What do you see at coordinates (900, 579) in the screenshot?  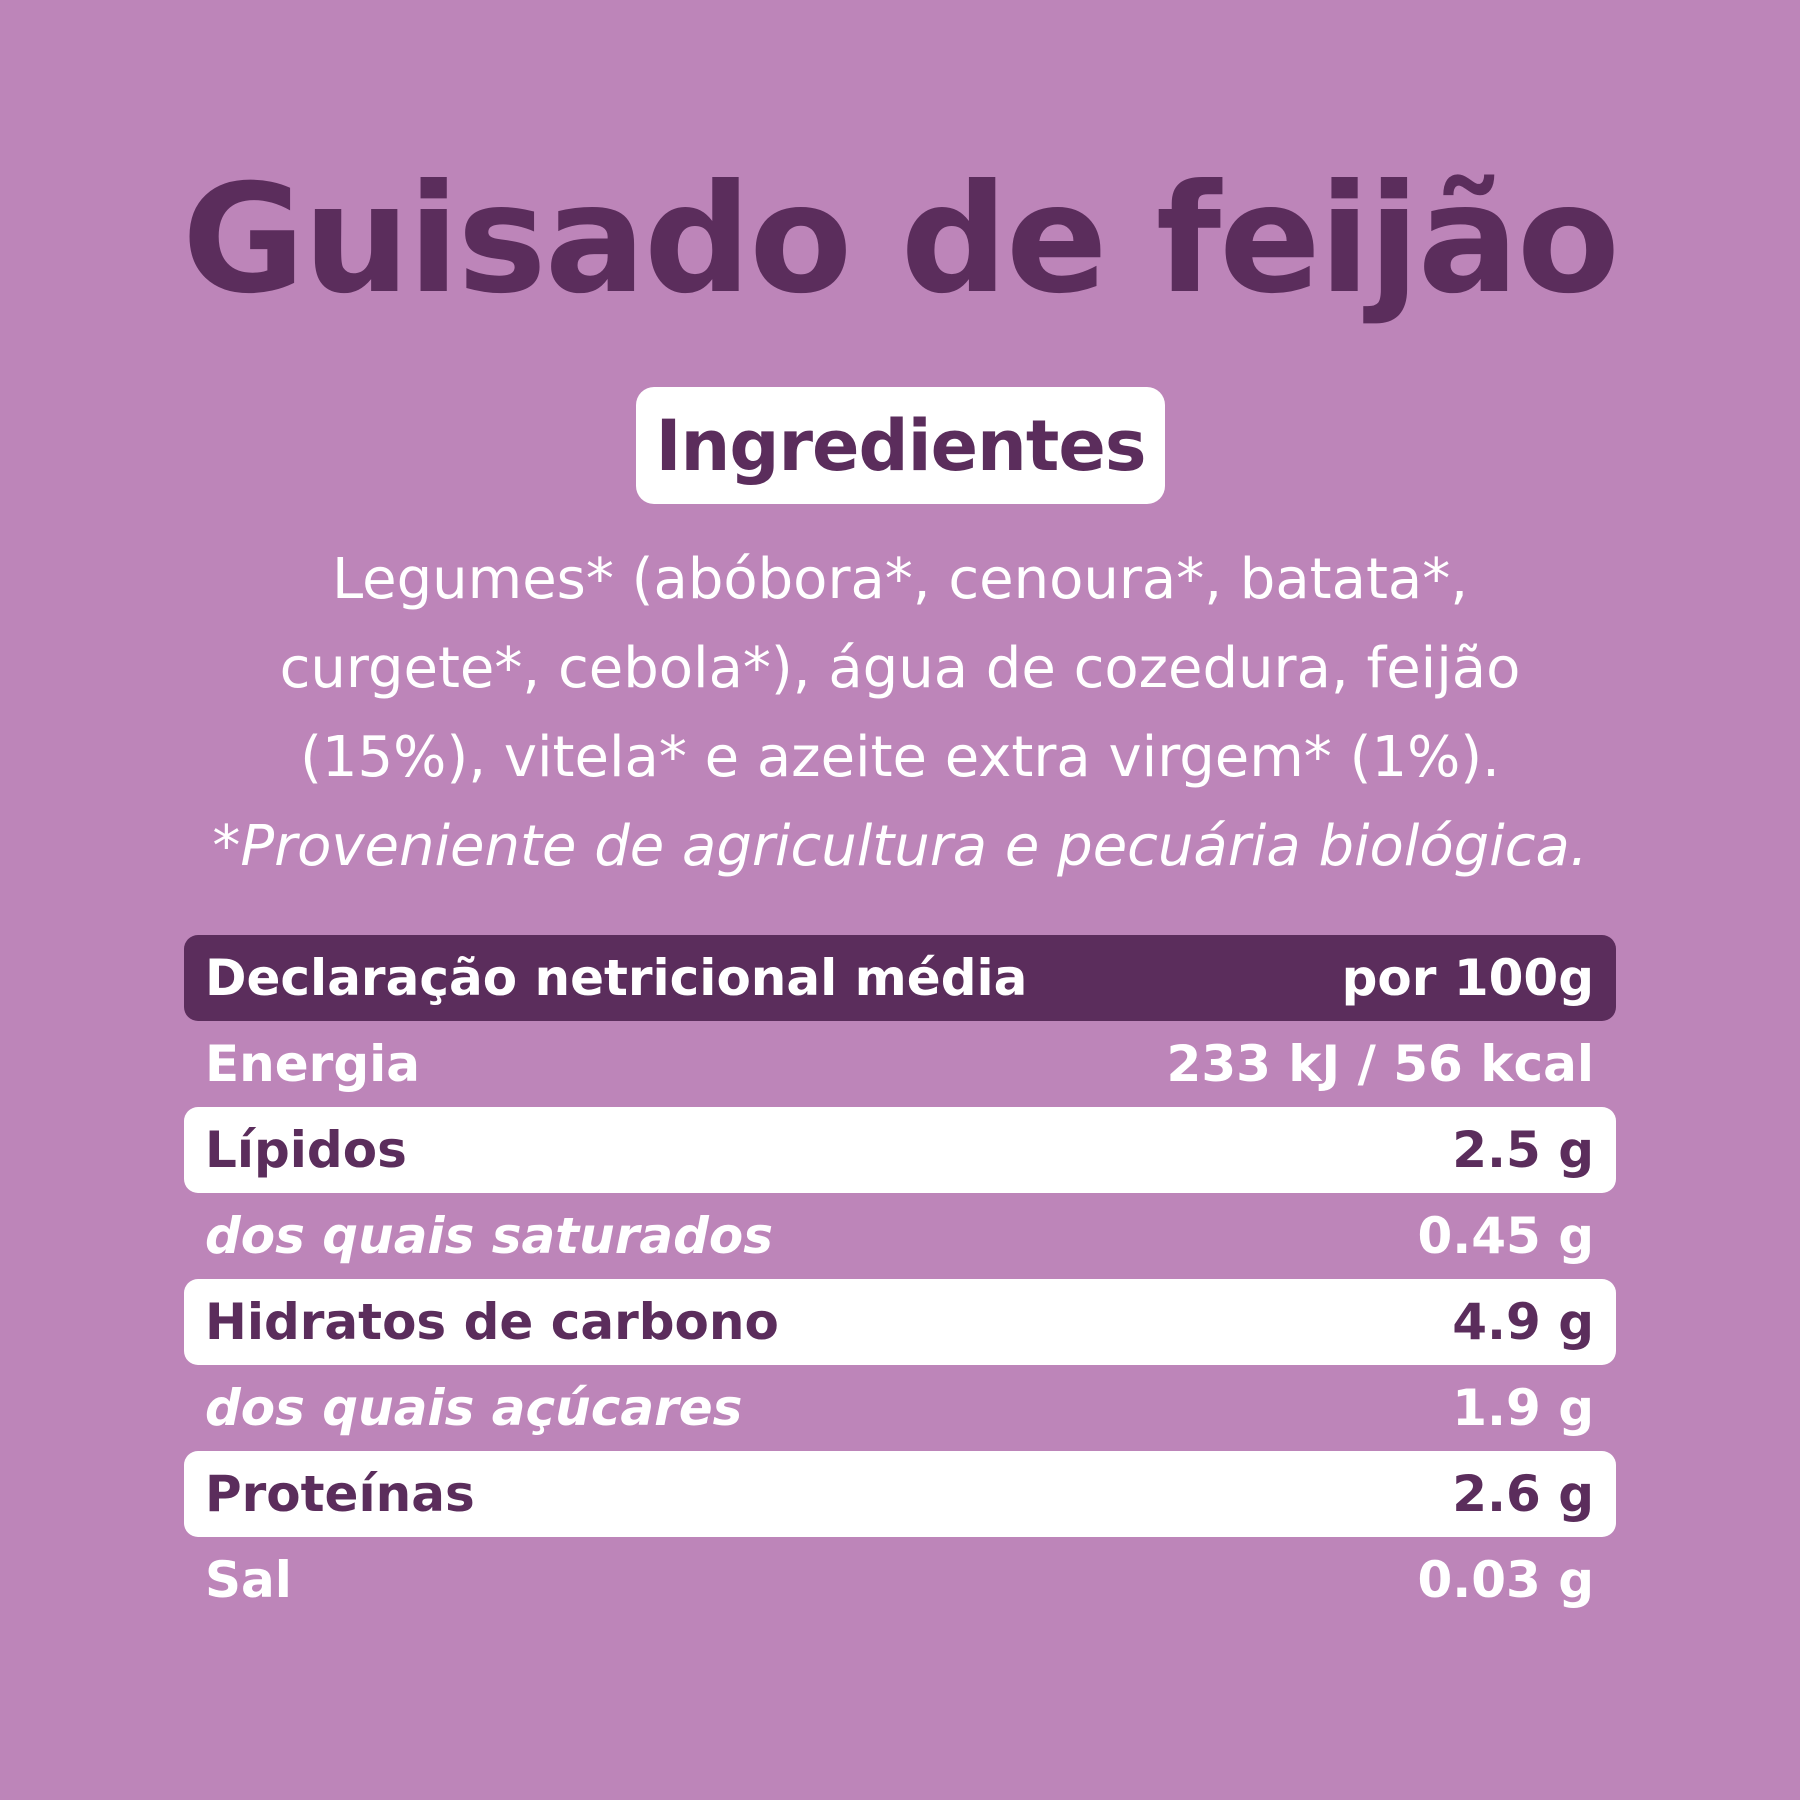 I see `ingredients-line: Legumes* (abóbora*, cenoura*, batata*,` at bounding box center [900, 579].